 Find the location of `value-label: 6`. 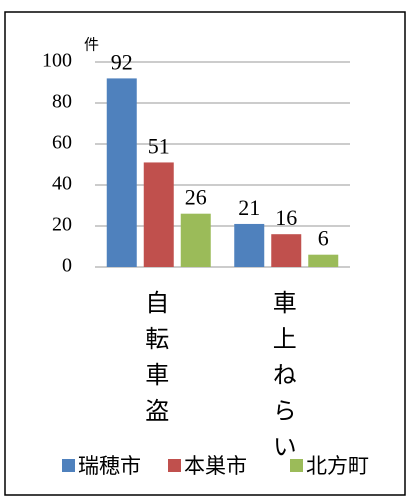

value-label: 6 is located at coordinates (323, 238).